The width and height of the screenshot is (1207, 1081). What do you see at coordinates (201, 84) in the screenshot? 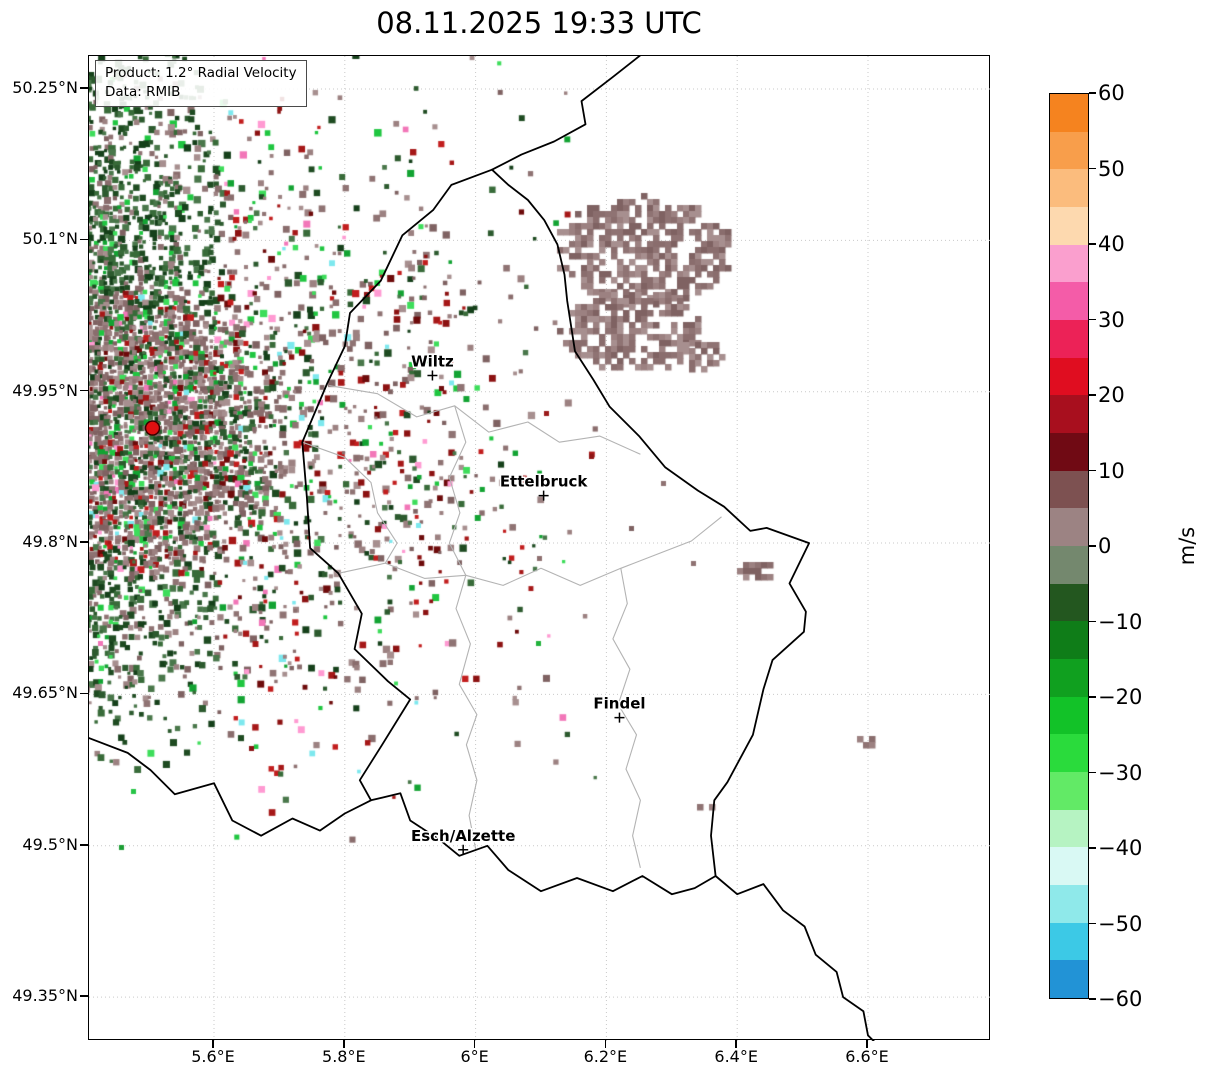
I see `product-info-box: Product: 1.2° Radial Velocity Data: RMIB` at bounding box center [201, 84].